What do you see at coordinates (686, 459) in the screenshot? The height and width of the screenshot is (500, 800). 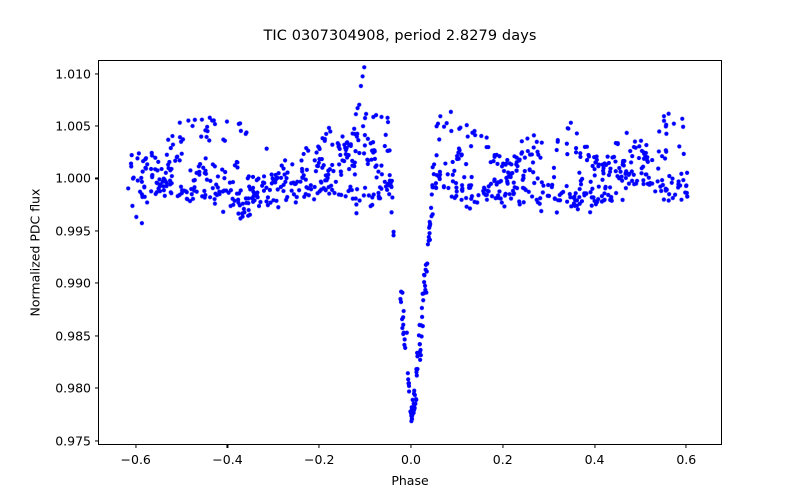 I see `x-tick-label: 0.6` at bounding box center [686, 459].